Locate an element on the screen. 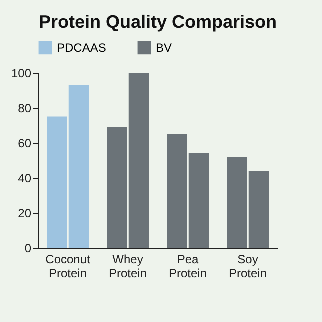  chart-title: Protein Quality Comparison is located at coordinates (158, 22).